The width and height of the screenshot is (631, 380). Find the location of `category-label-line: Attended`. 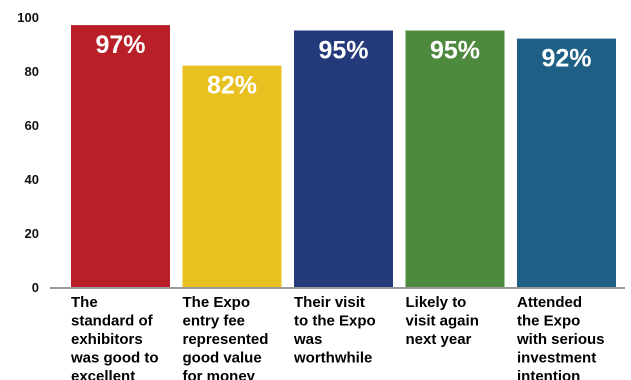

category-label-line: Attended is located at coordinates (549, 302).